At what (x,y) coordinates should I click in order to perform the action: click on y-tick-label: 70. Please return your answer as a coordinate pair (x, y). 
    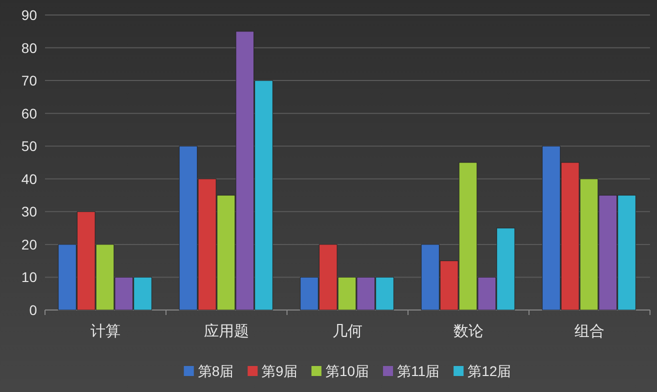
    Looking at the image, I should click on (29, 80).